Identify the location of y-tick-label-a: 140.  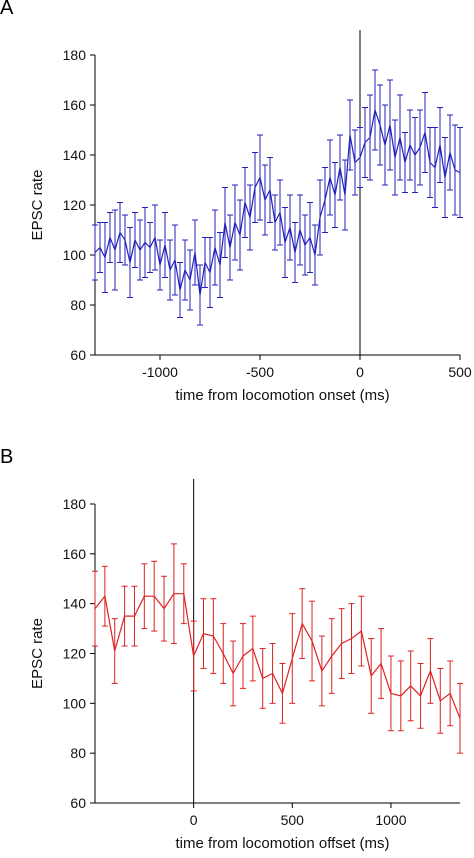
(75, 155).